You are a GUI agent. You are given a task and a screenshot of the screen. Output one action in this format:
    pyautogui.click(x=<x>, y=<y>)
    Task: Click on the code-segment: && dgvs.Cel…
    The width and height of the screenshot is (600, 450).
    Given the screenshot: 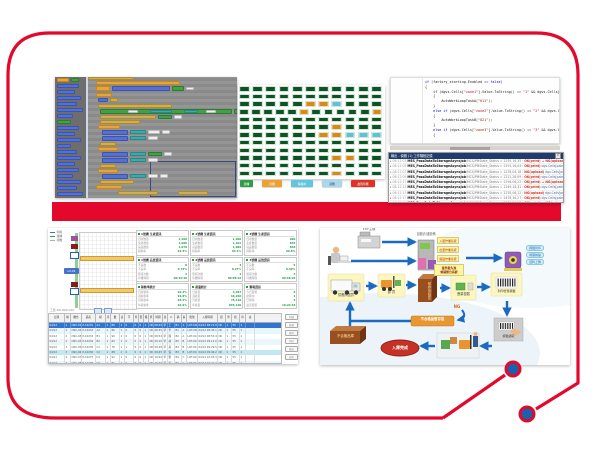 What is the action you would take?
    pyautogui.click(x=550, y=110)
    